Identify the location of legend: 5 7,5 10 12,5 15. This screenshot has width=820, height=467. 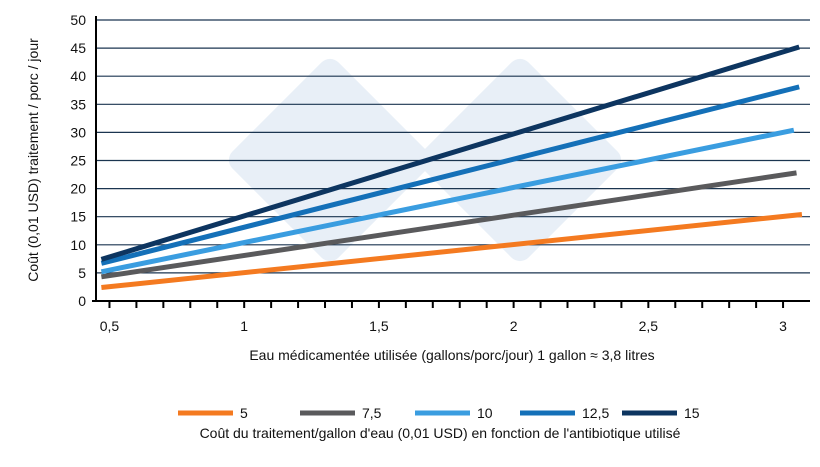
(439, 413).